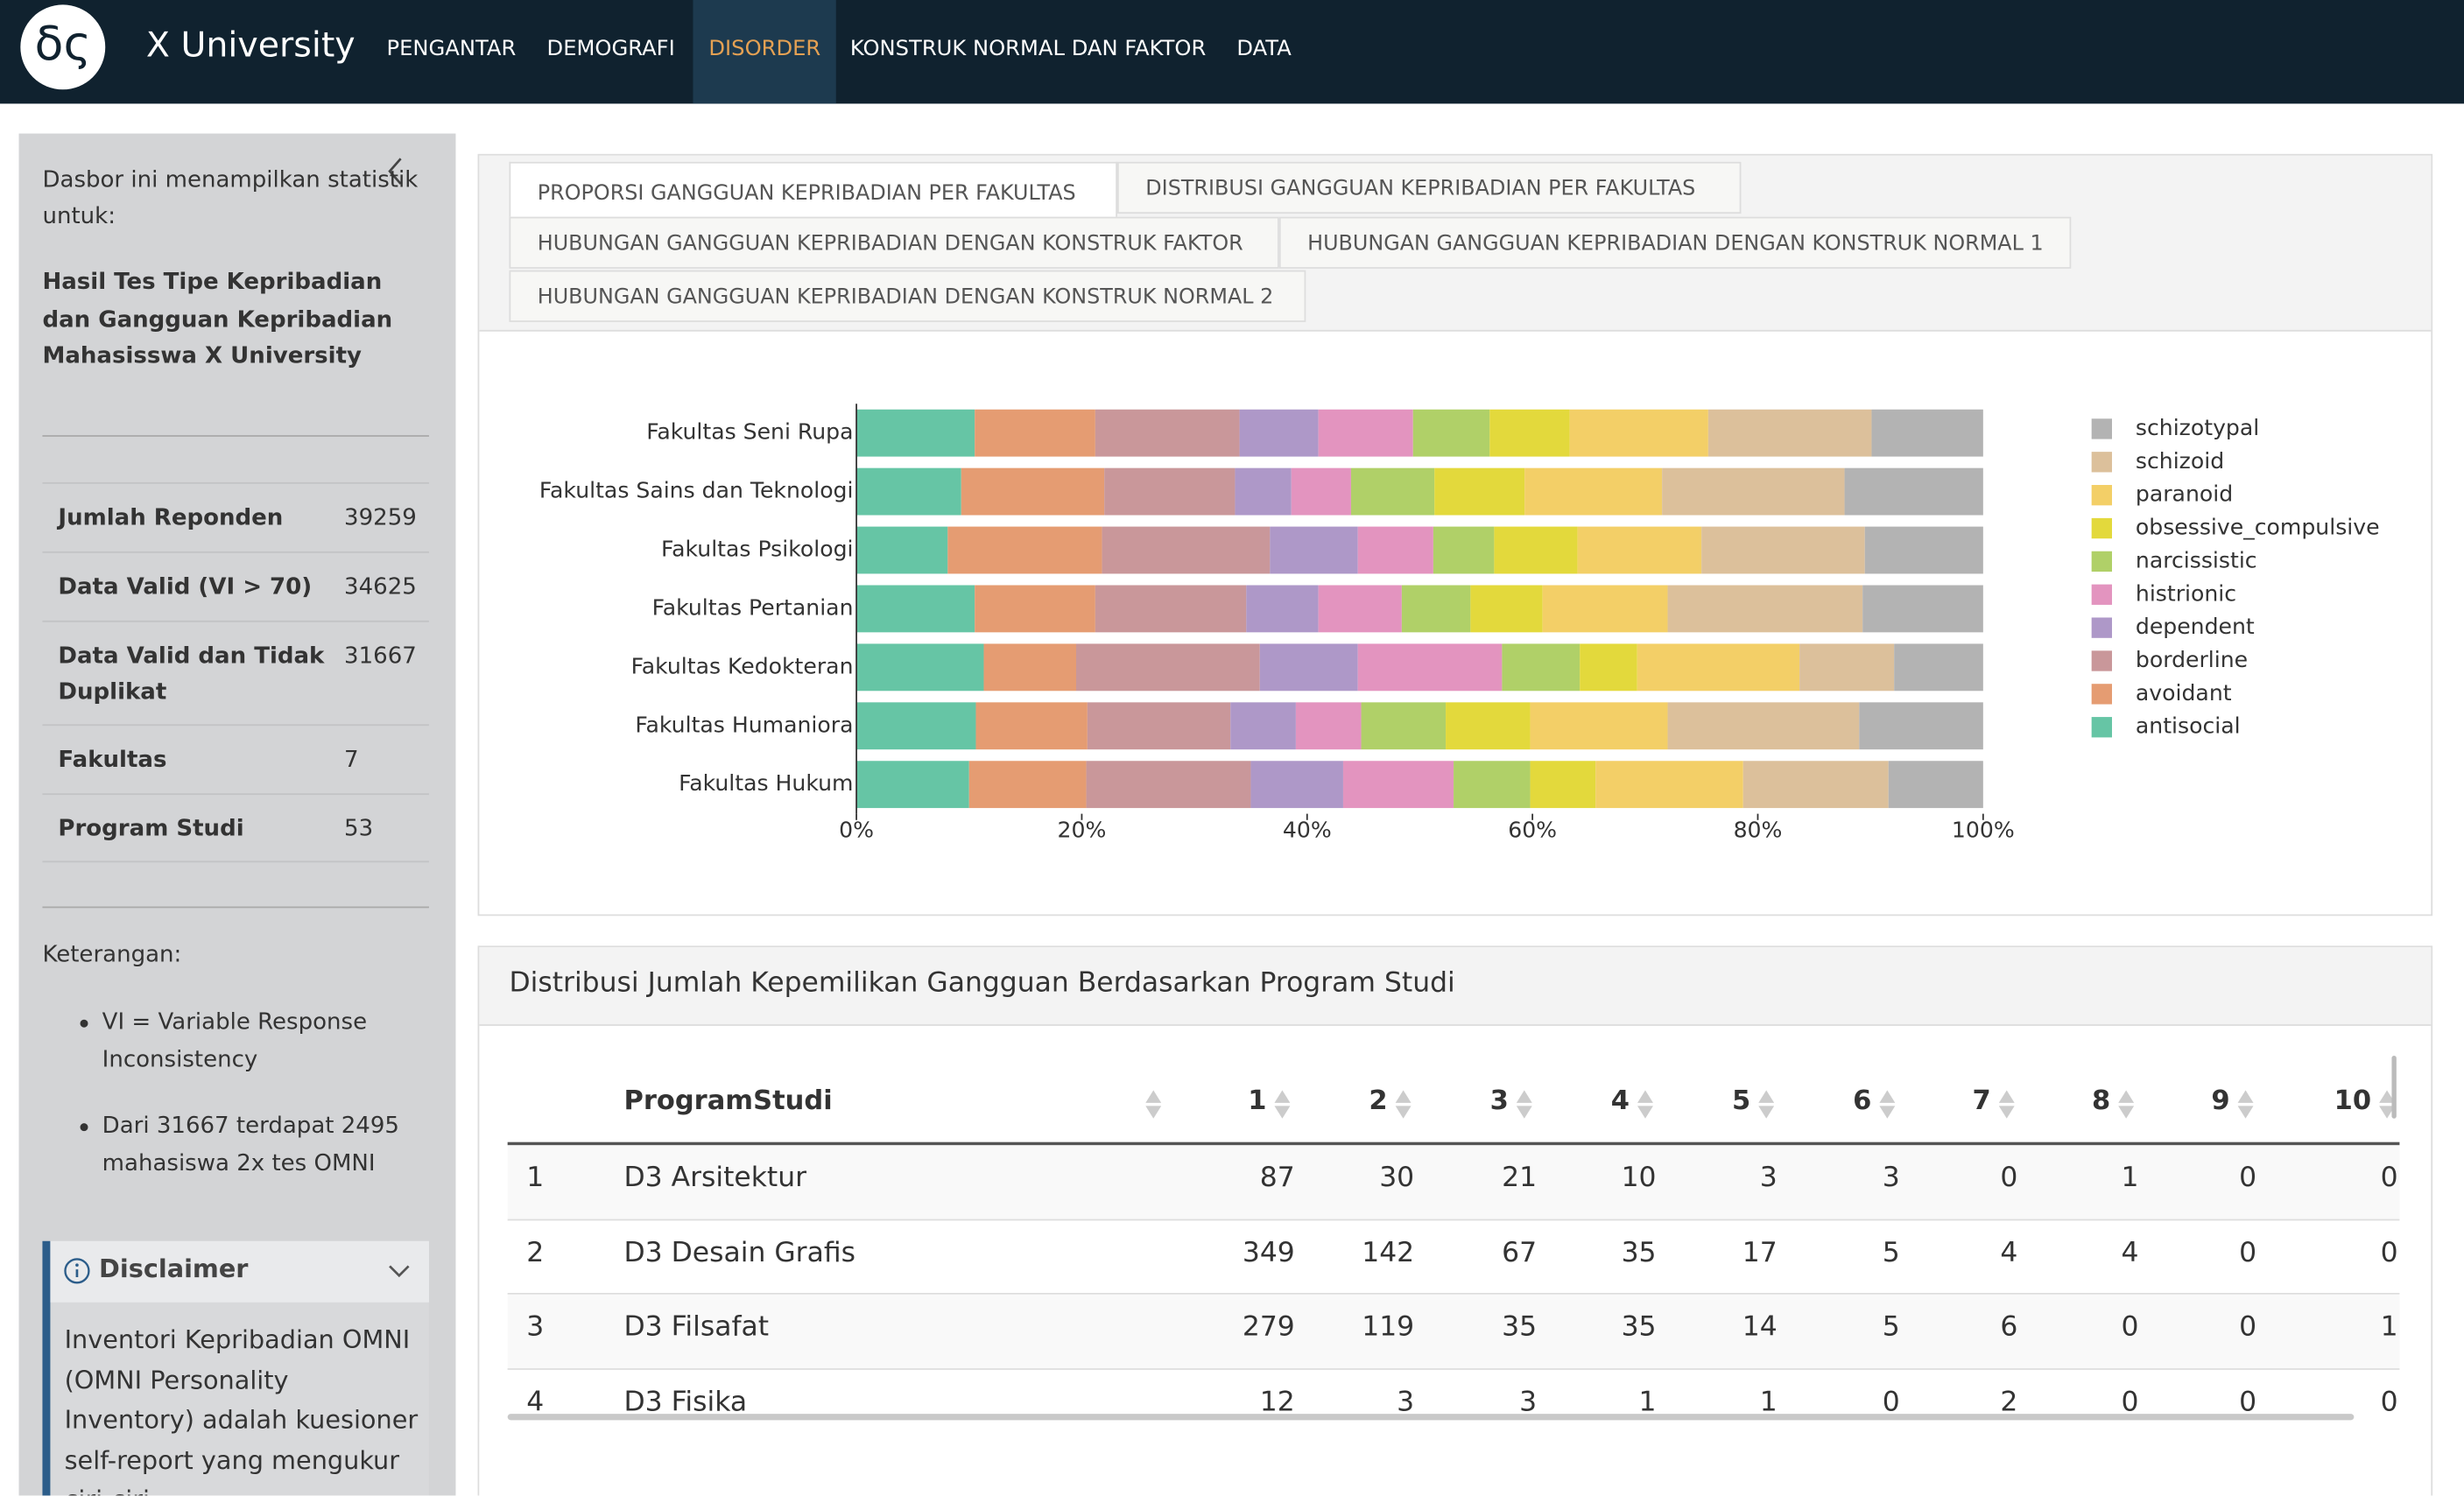 The image size is (2464, 1496). I want to click on program-studi: D3 Fisika, so click(685, 1402).